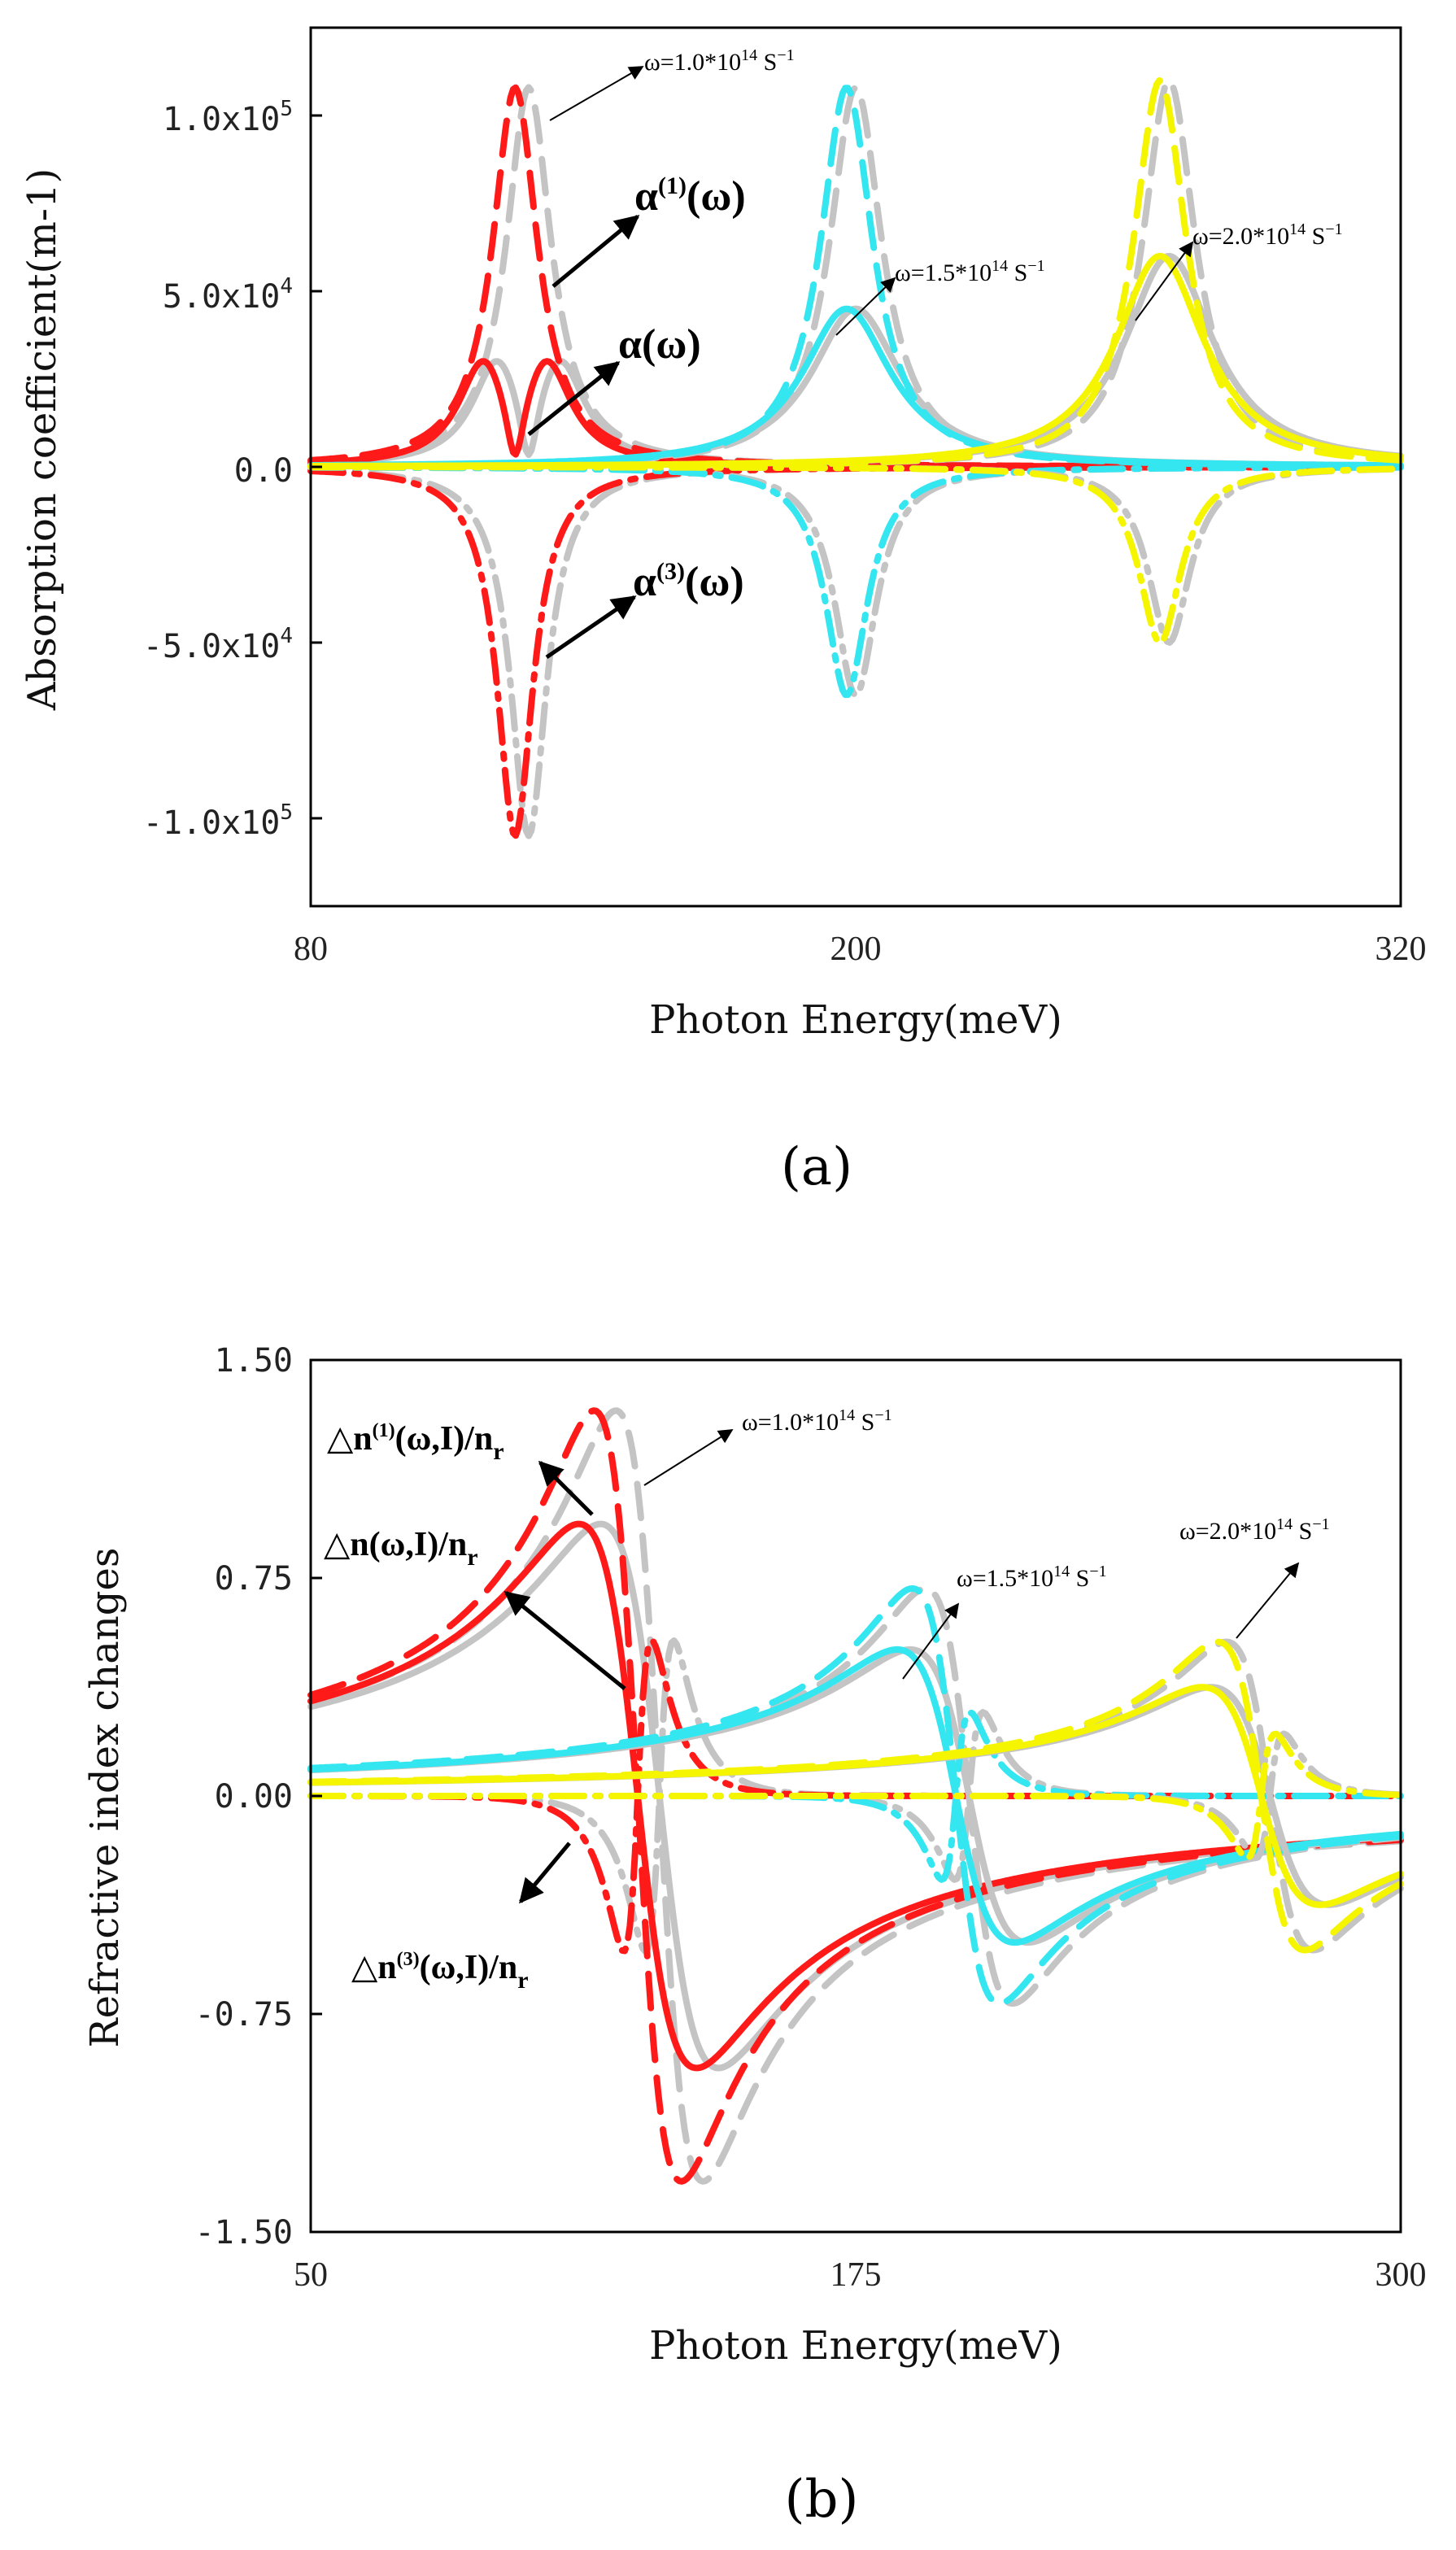 The image size is (1456, 2550). I want to click on a-xtick-2: 200, so click(856, 950).